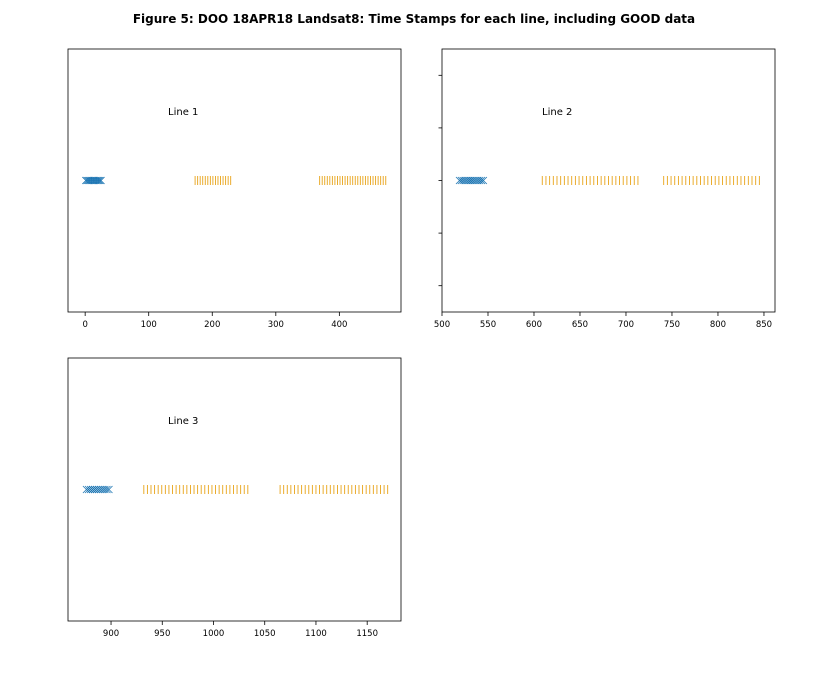 Image resolution: width=828 pixels, height=684 pixels. I want to click on x-tick-label: 1050, so click(265, 634).